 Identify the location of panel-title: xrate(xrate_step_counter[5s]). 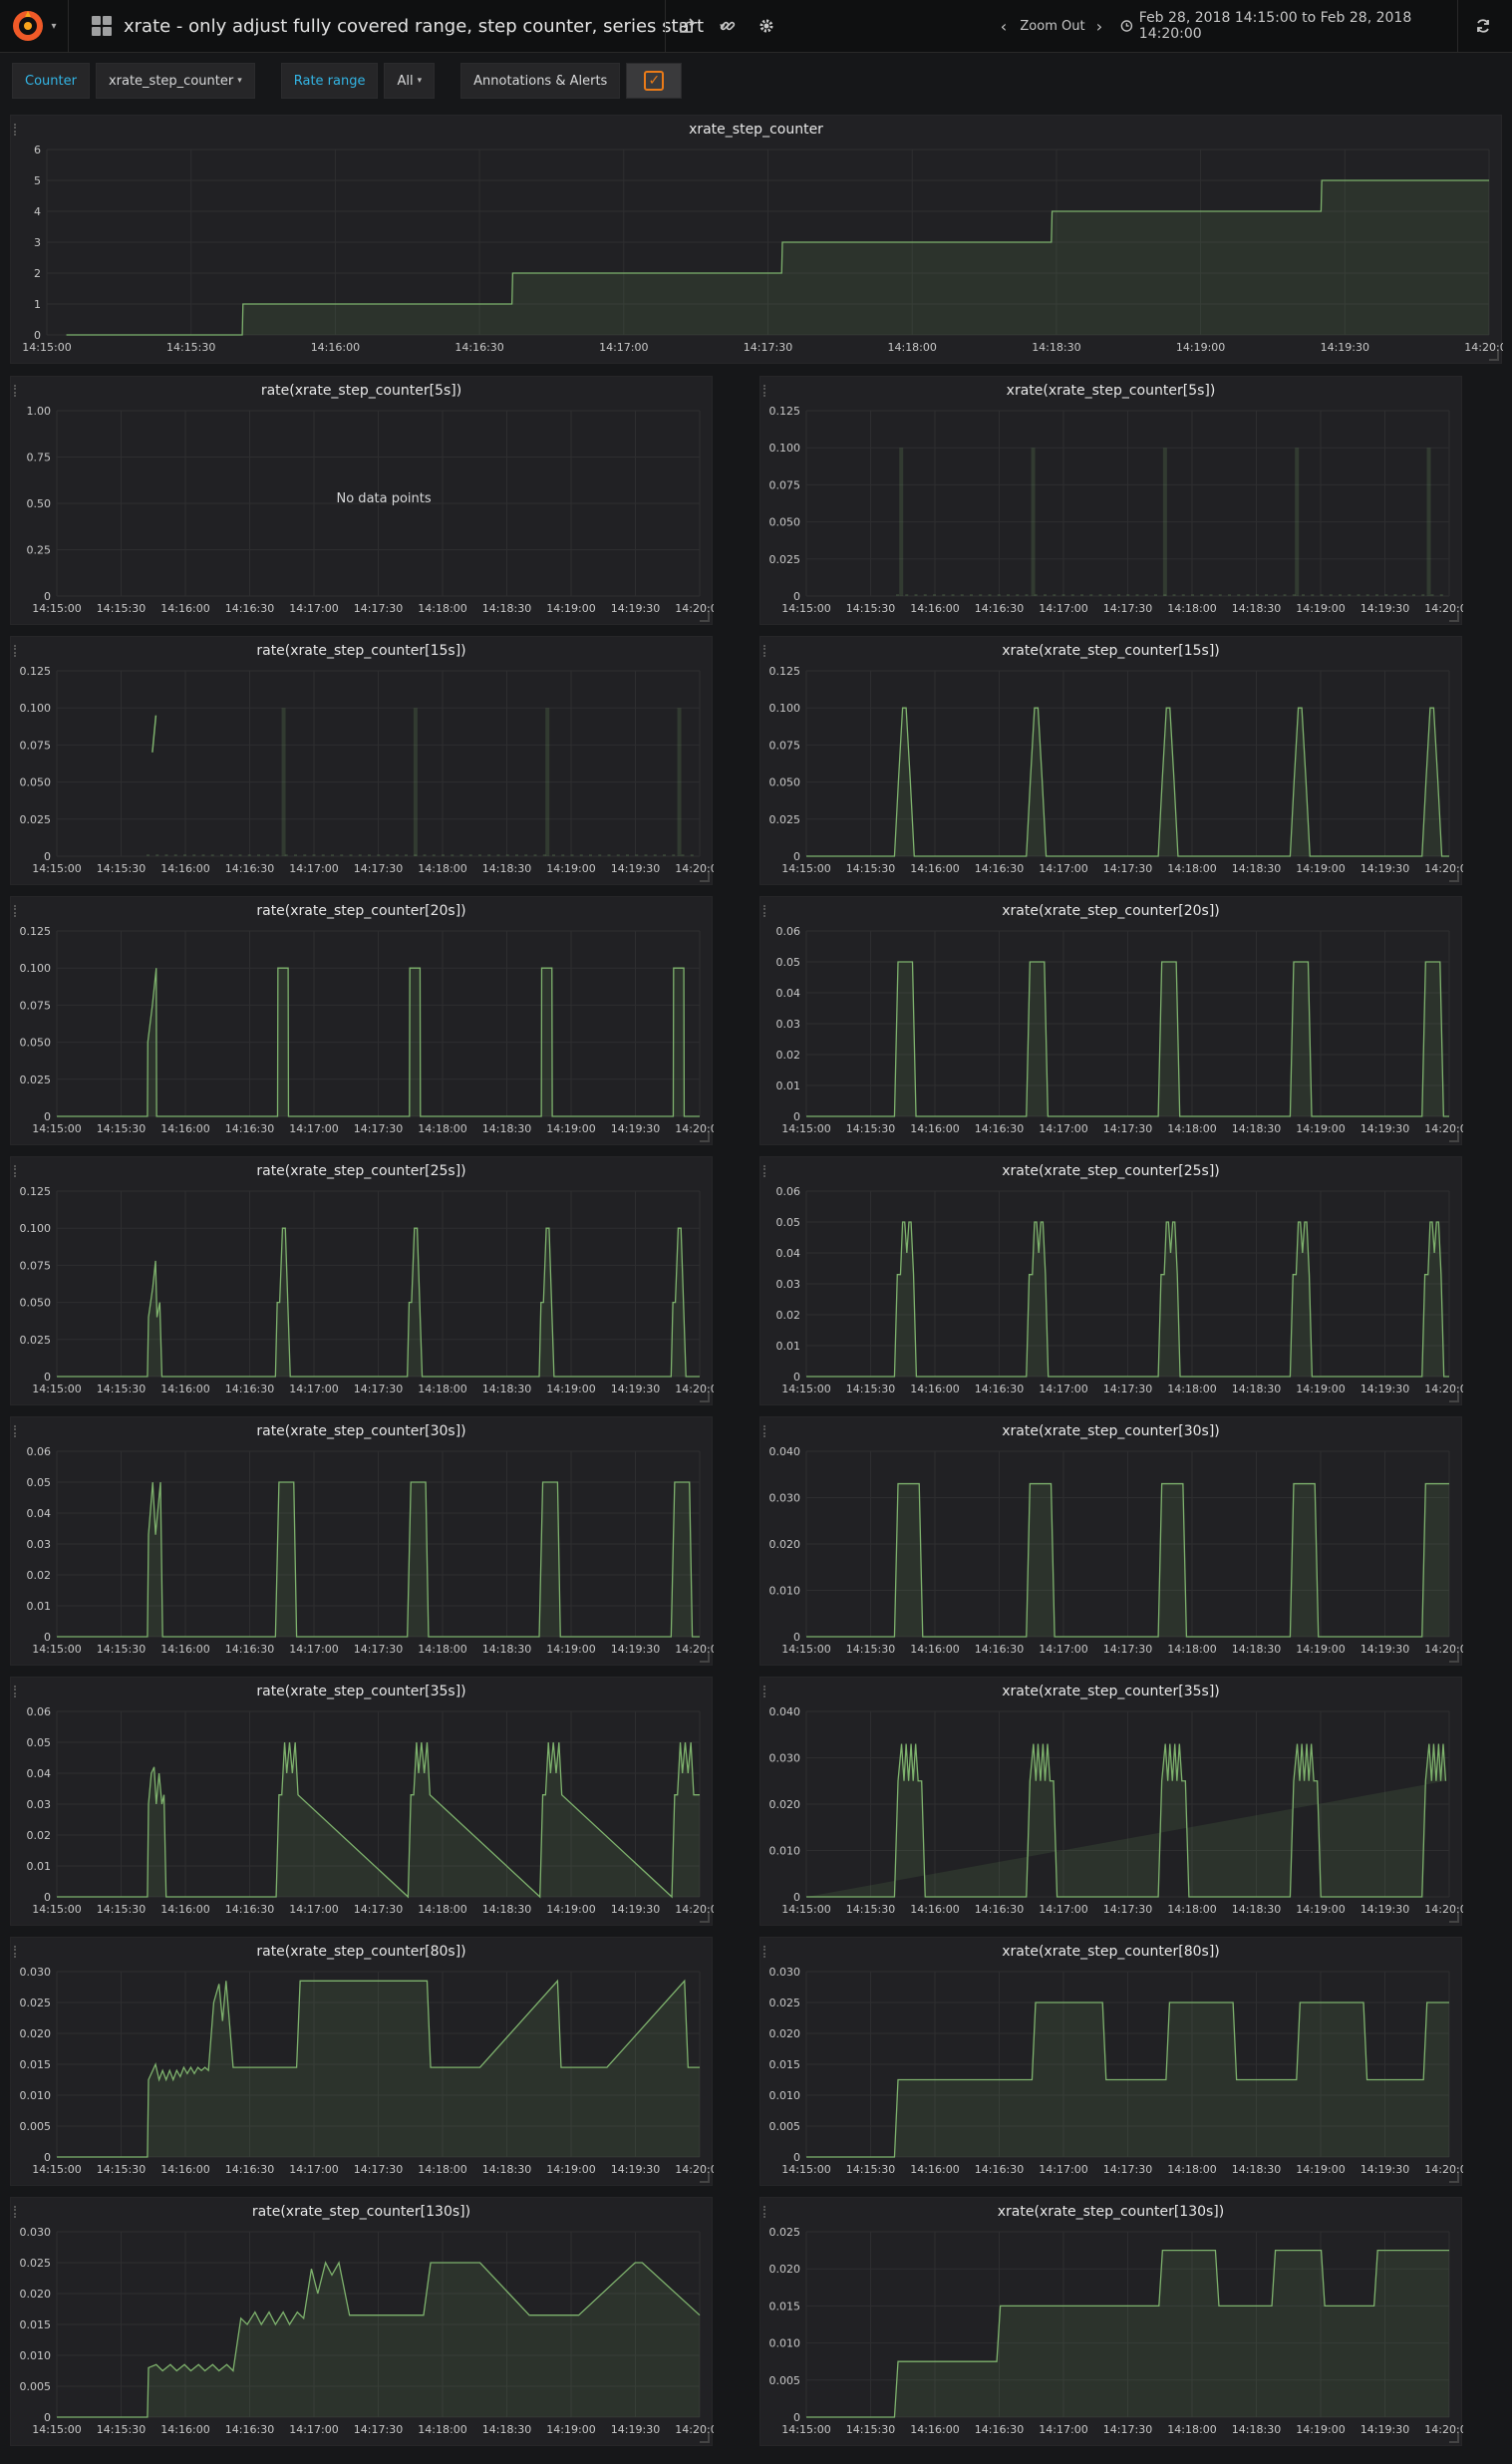
(1111, 391).